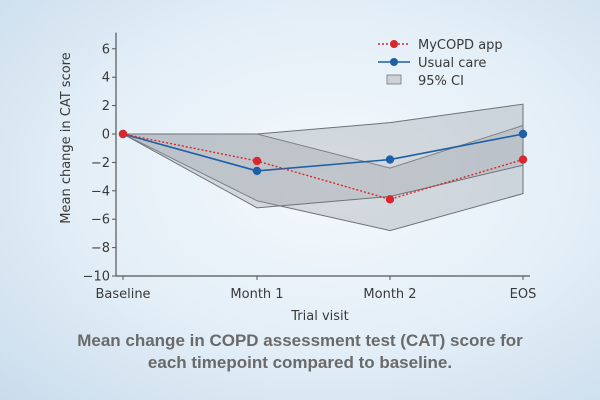  Describe the element at coordinates (96, 277) in the screenshot. I see `y-tick-label: −10` at that location.